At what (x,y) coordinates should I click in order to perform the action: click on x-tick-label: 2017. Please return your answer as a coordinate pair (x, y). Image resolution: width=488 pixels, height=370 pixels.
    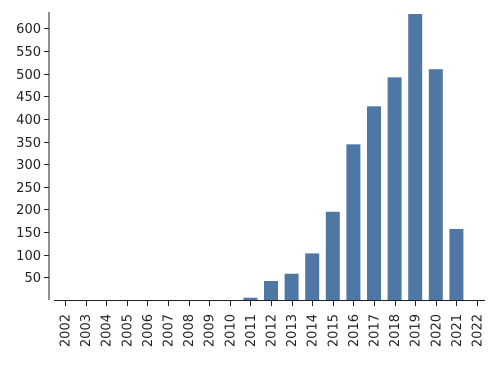
    Looking at the image, I should click on (375, 330).